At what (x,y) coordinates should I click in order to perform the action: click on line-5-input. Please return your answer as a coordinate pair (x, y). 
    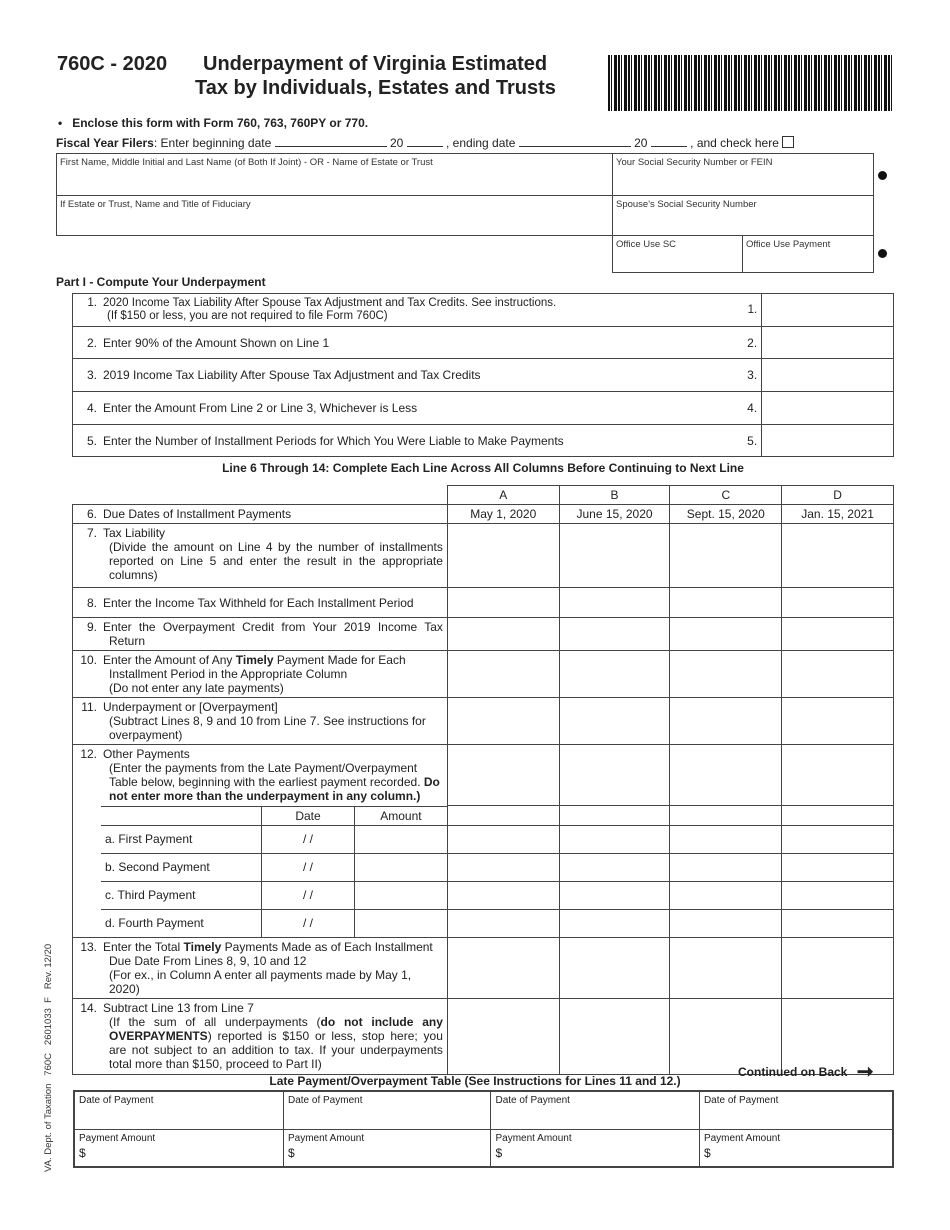
    Looking at the image, I should click on (827, 440).